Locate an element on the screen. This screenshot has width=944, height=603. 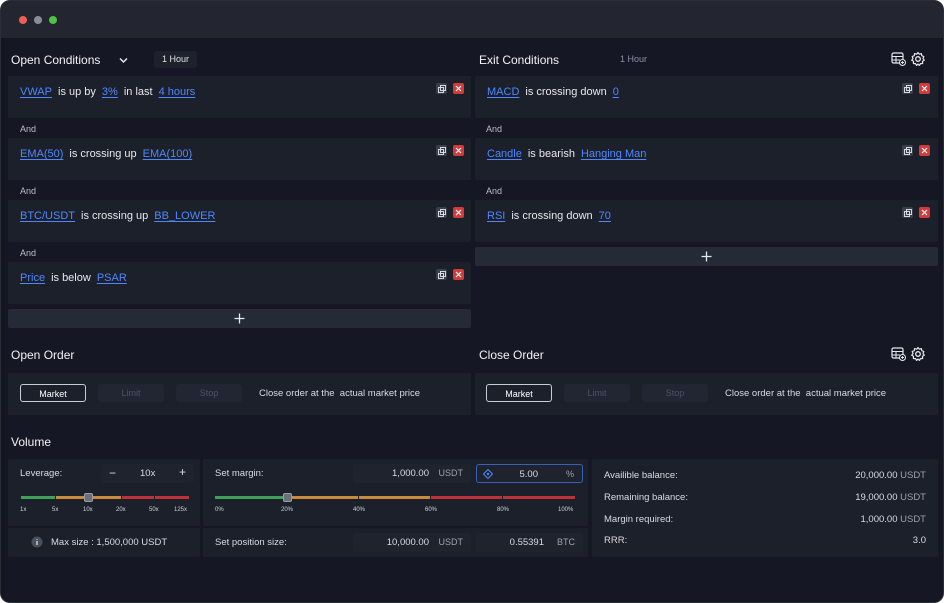
exit-timeframe-pill: 1 Hour is located at coordinates (634, 59).